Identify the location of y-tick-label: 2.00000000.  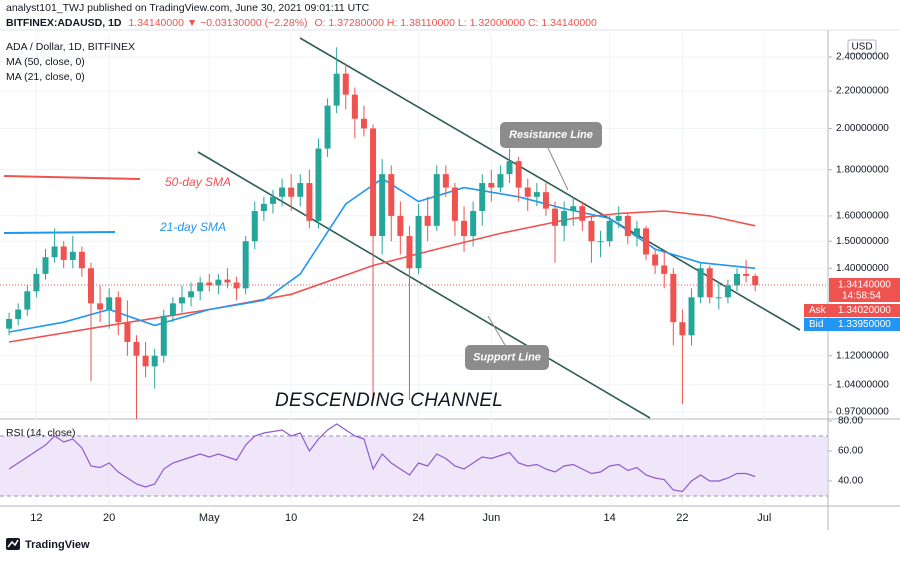
(862, 128).